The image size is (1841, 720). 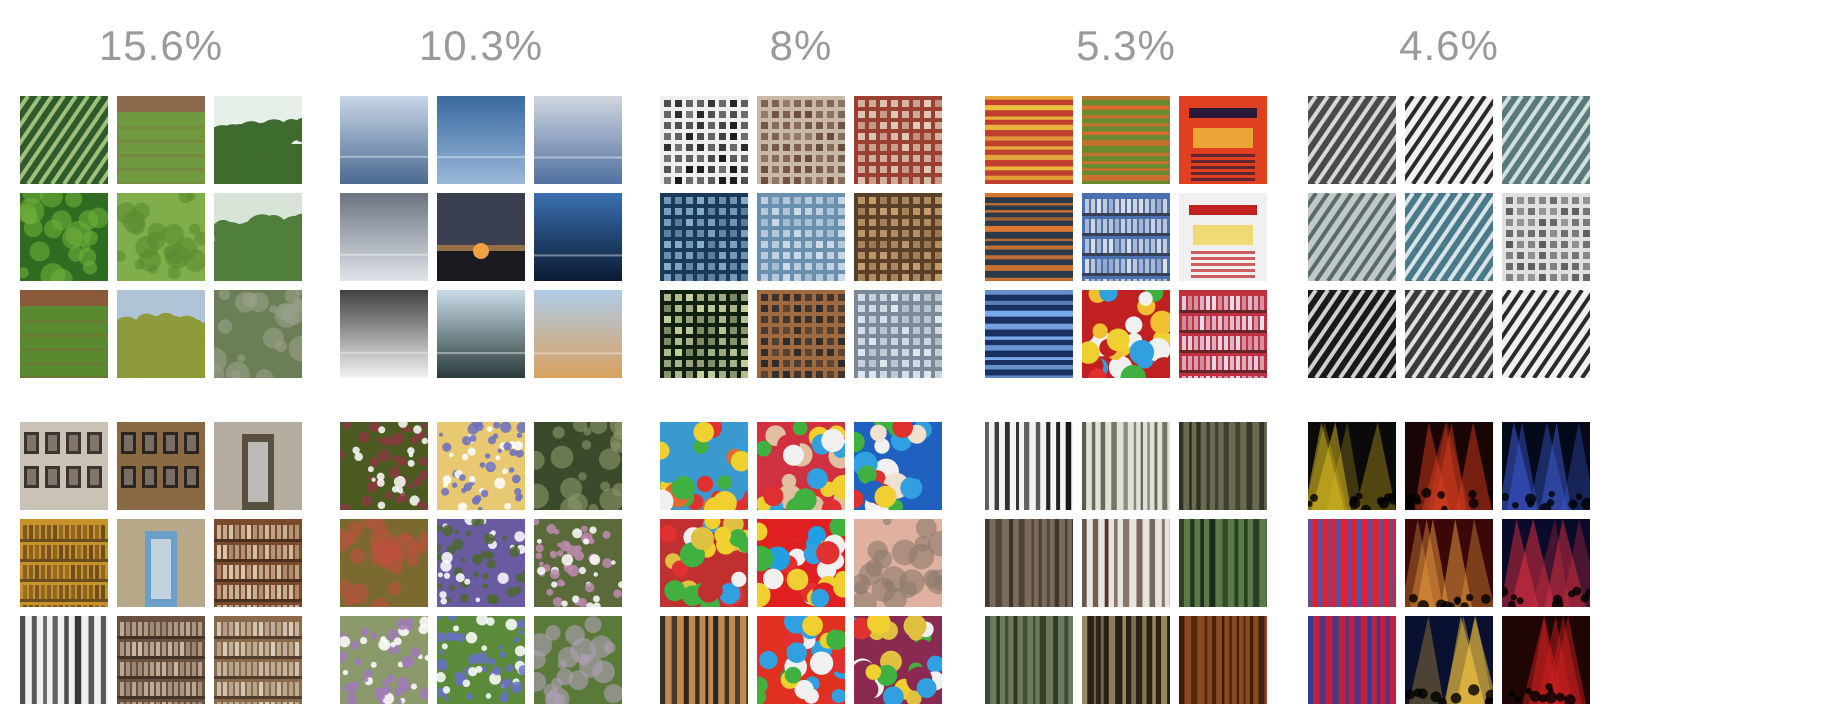 I want to click on skyscrapers-thumbnail, so click(x=898, y=334).